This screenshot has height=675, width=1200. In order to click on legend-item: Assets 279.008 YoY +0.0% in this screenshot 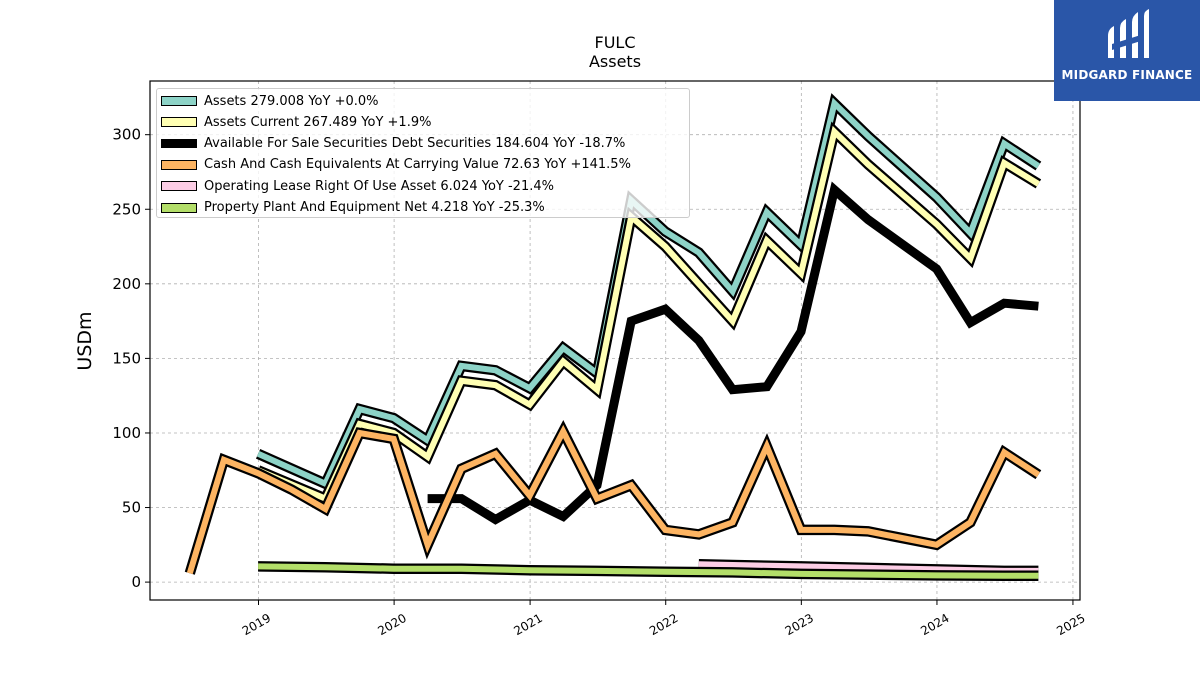, I will do `click(268, 101)`.